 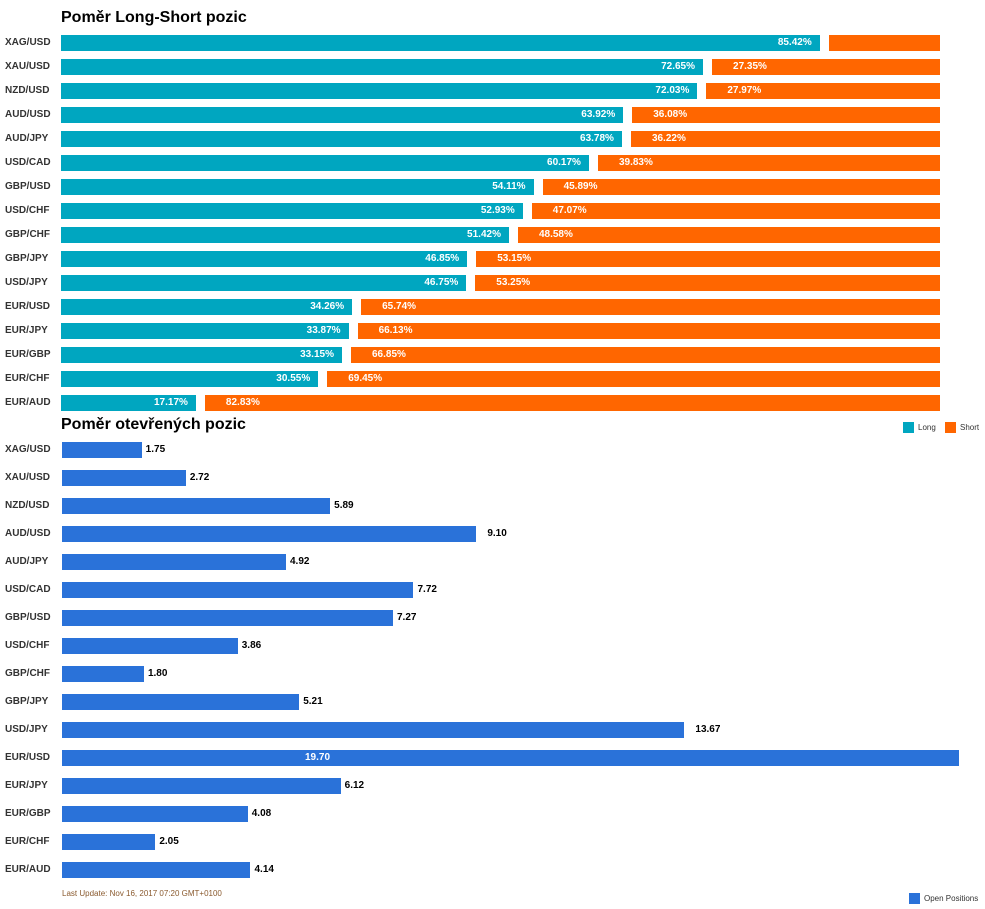 What do you see at coordinates (28, 757) in the screenshot?
I see `category-label: EUR/USD` at bounding box center [28, 757].